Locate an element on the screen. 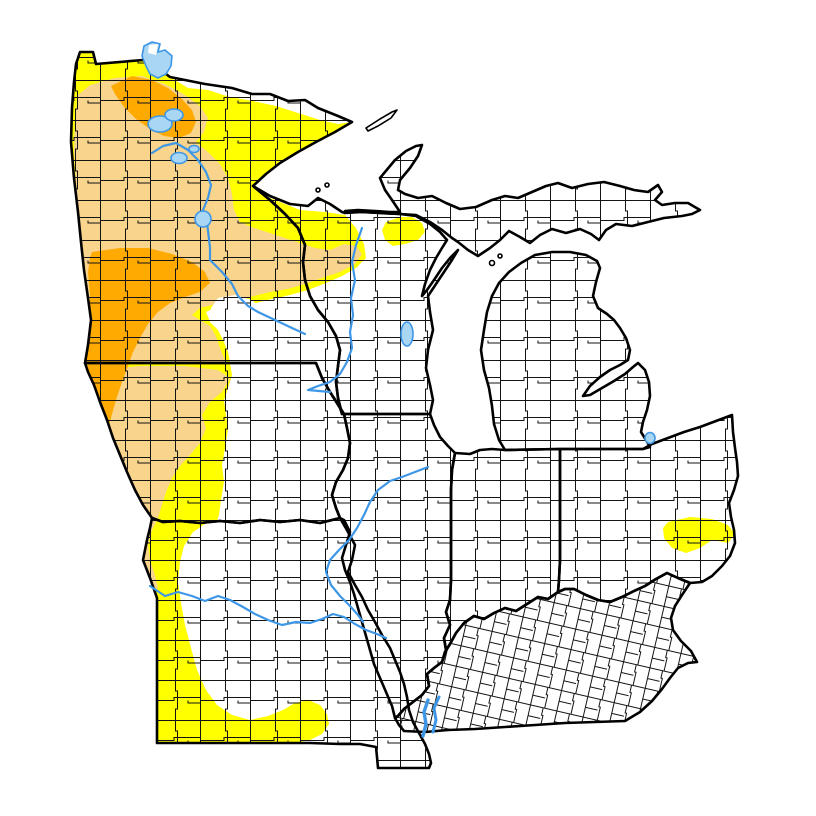 This screenshot has width=816, height=816. lake-barkley is located at coordinates (436, 714).